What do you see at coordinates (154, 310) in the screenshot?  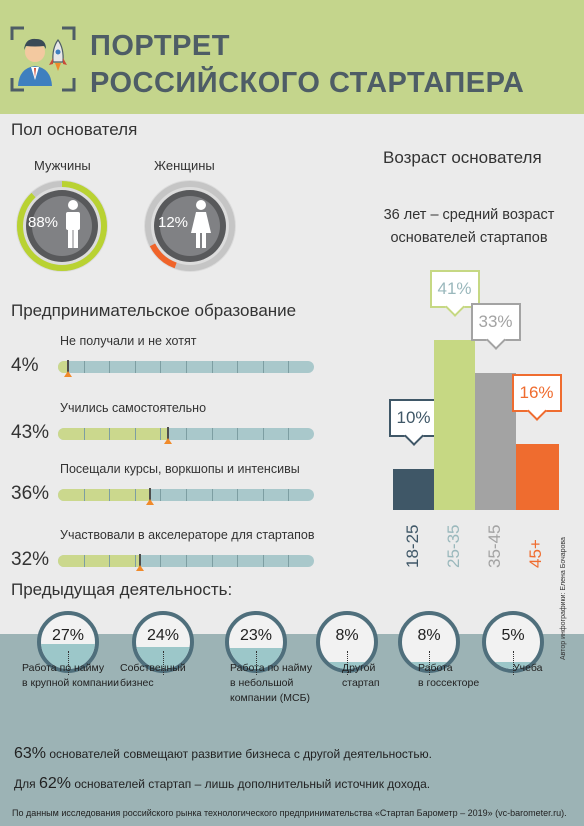 I see `education-section-title: Предпринимательское образование` at bounding box center [154, 310].